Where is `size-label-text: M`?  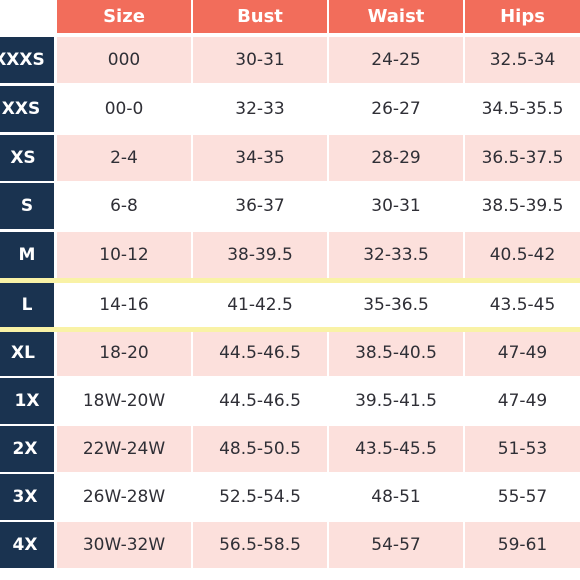 size-label-text: M is located at coordinates (27, 255).